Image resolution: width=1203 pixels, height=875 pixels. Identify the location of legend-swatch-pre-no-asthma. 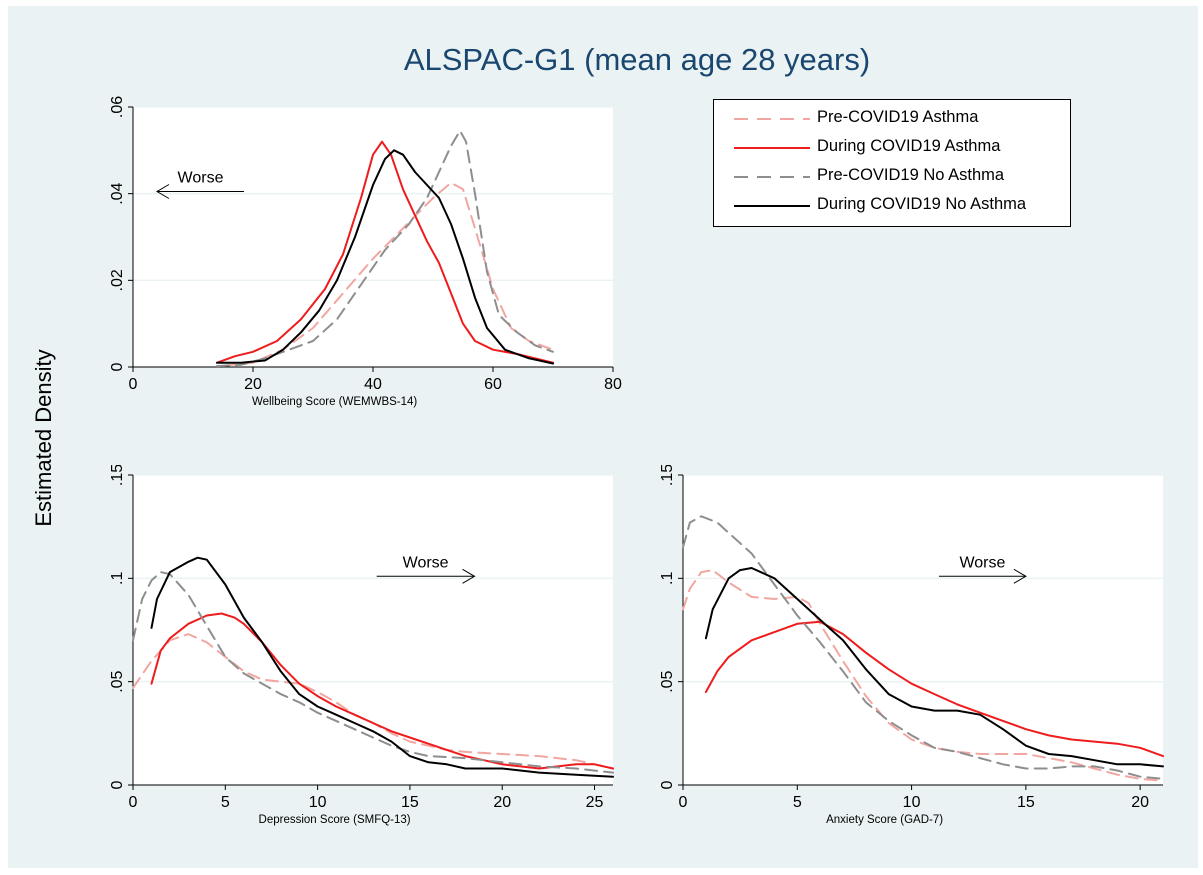
(772, 177).